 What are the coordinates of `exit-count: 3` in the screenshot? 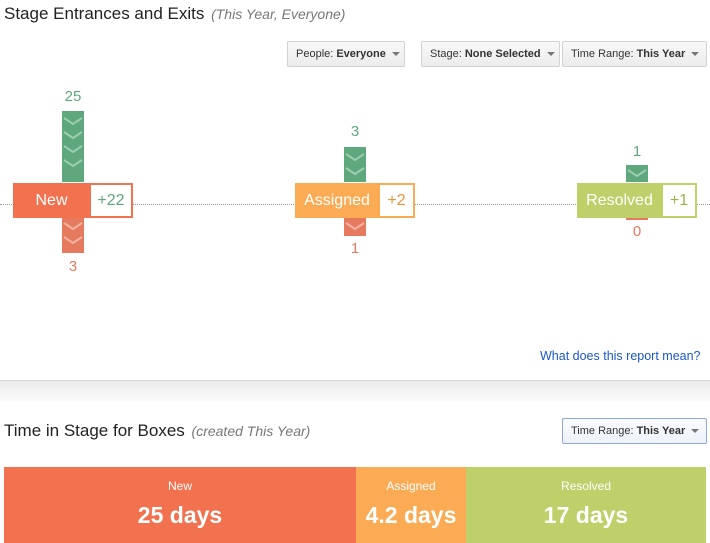 It's located at (73, 266).